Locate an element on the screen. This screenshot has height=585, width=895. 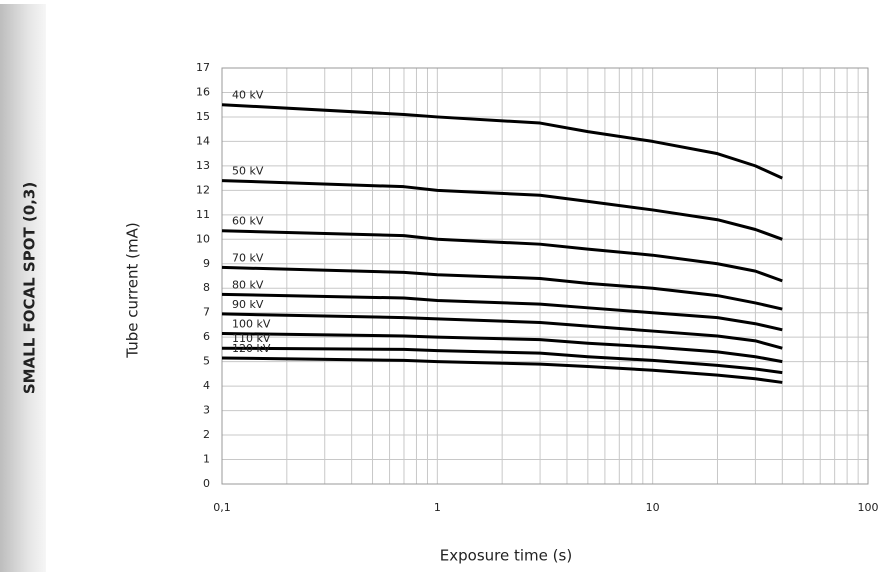
side-label: SMALL FOCAL SPOT (0,3) is located at coordinates (30, 288).